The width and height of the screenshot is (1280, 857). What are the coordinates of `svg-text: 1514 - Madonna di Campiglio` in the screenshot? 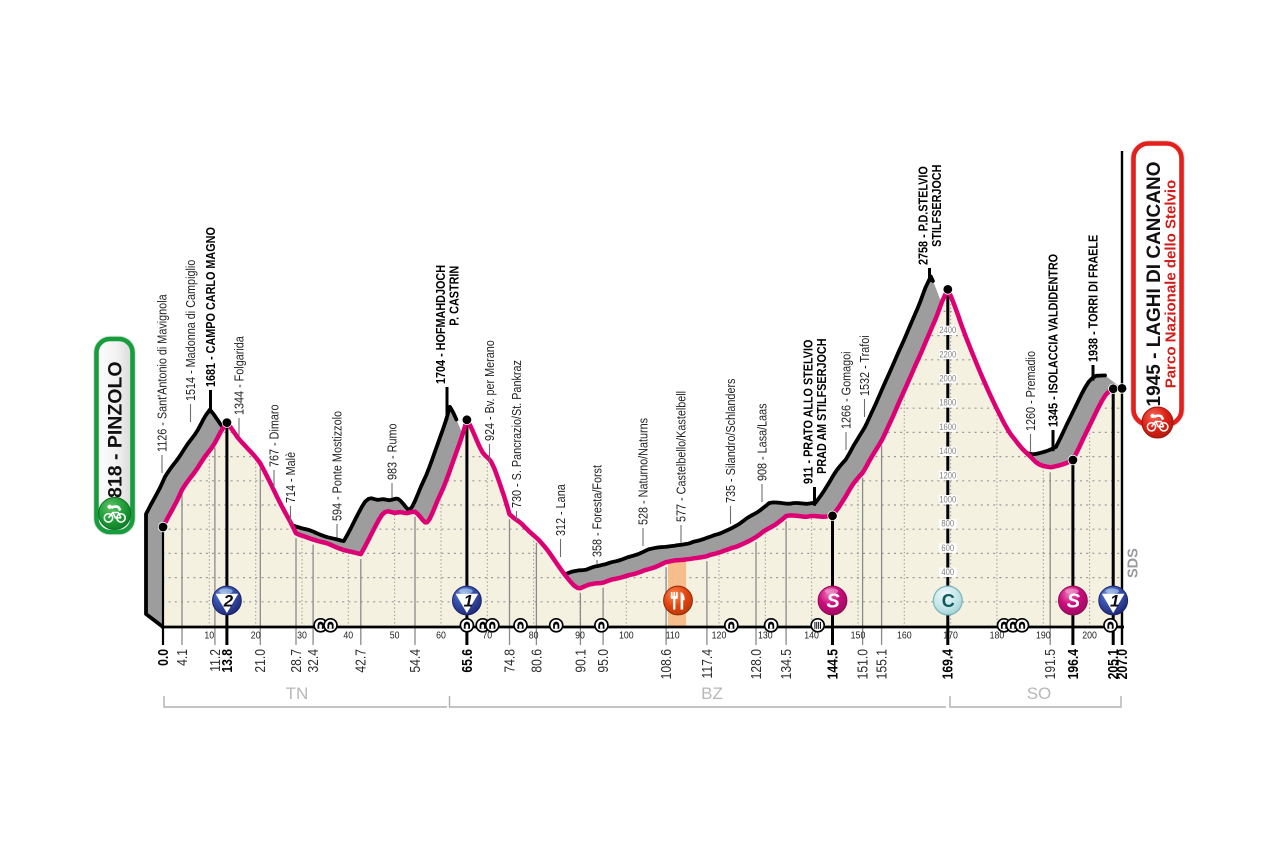 It's located at (190, 330).